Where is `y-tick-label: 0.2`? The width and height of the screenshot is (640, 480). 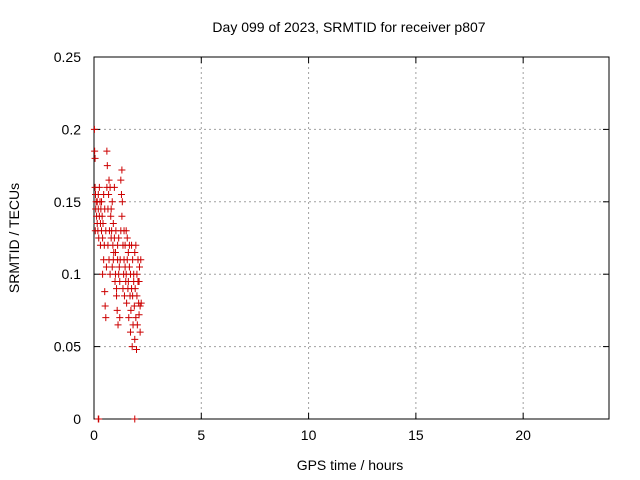 y-tick-label: 0.2 is located at coordinates (72, 129).